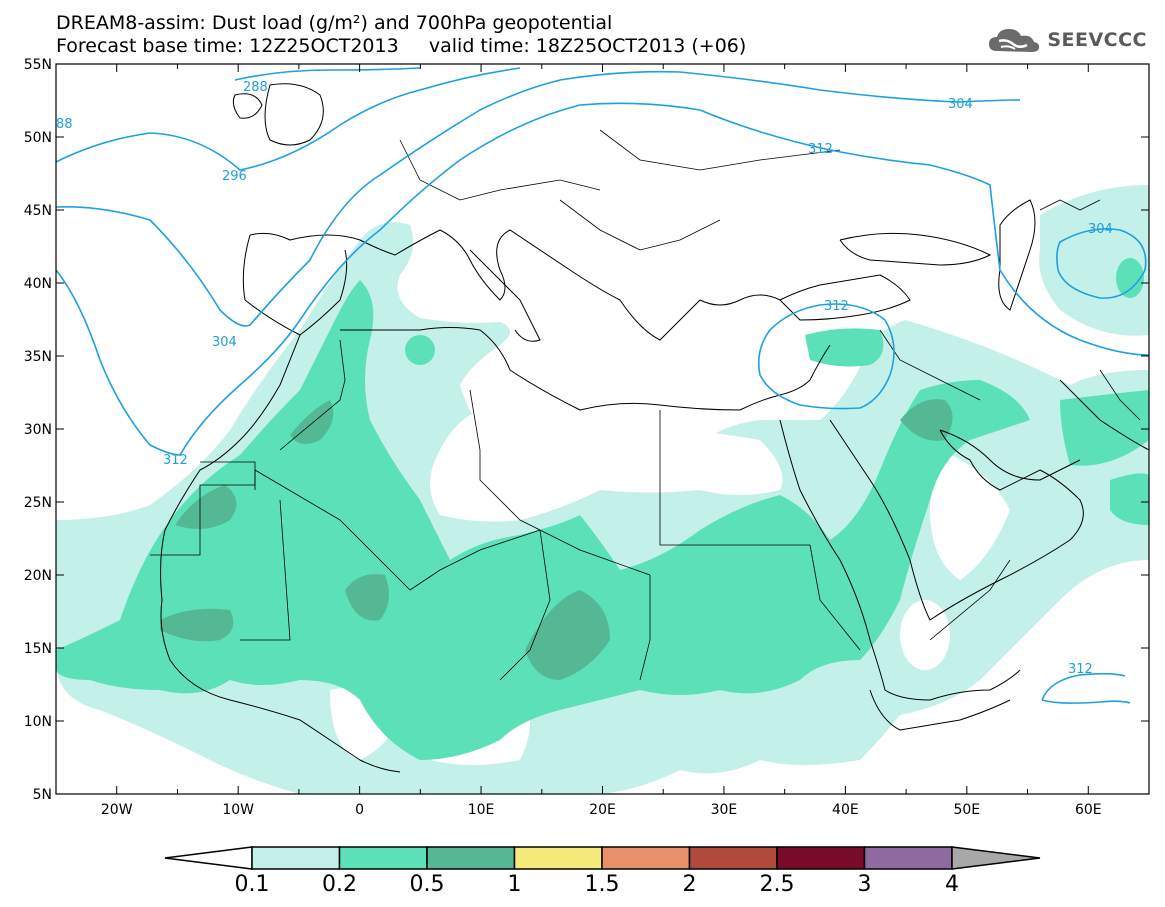 This screenshot has width=1165, height=907. Describe the element at coordinates (234, 176) in the screenshot. I see `contour-label: 296` at that location.